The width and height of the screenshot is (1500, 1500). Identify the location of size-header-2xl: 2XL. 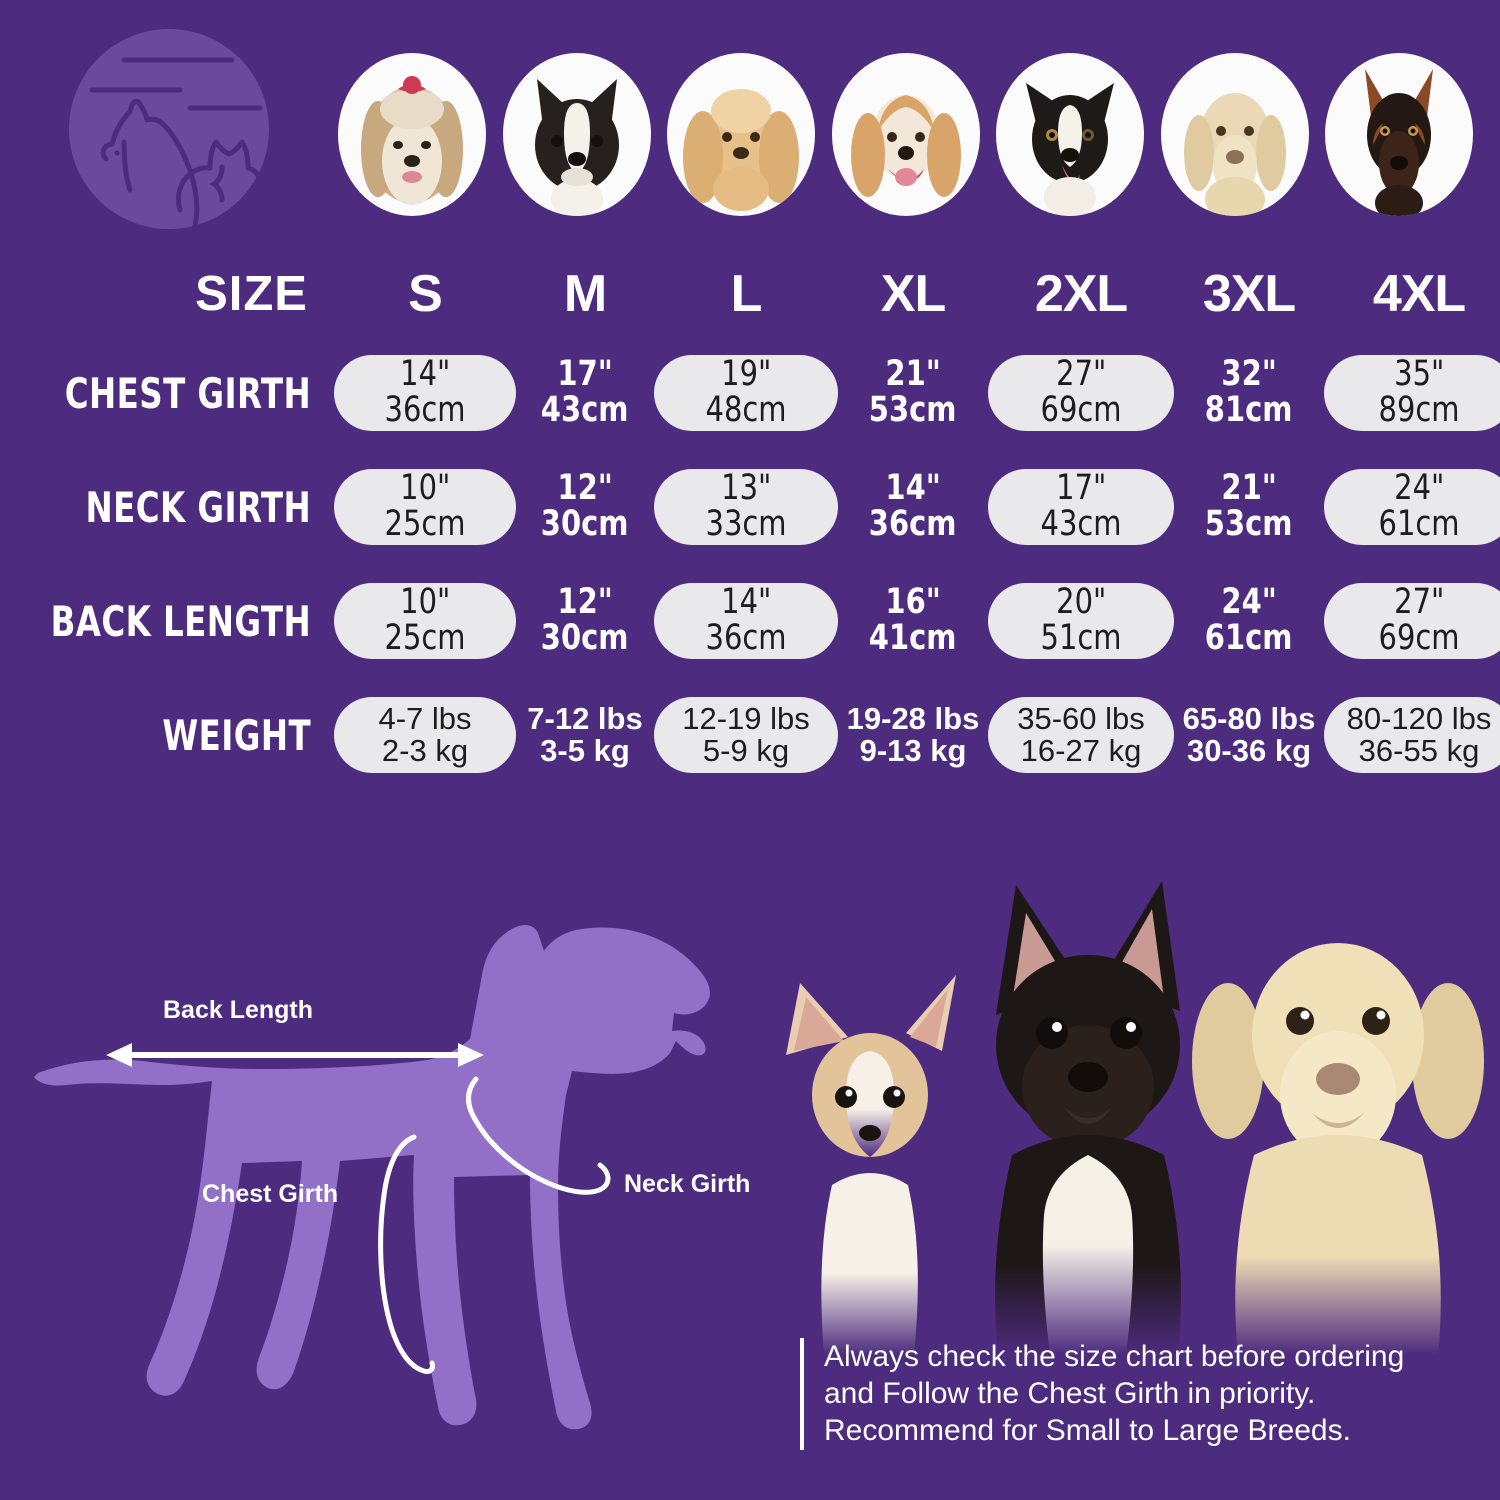
(1081, 294).